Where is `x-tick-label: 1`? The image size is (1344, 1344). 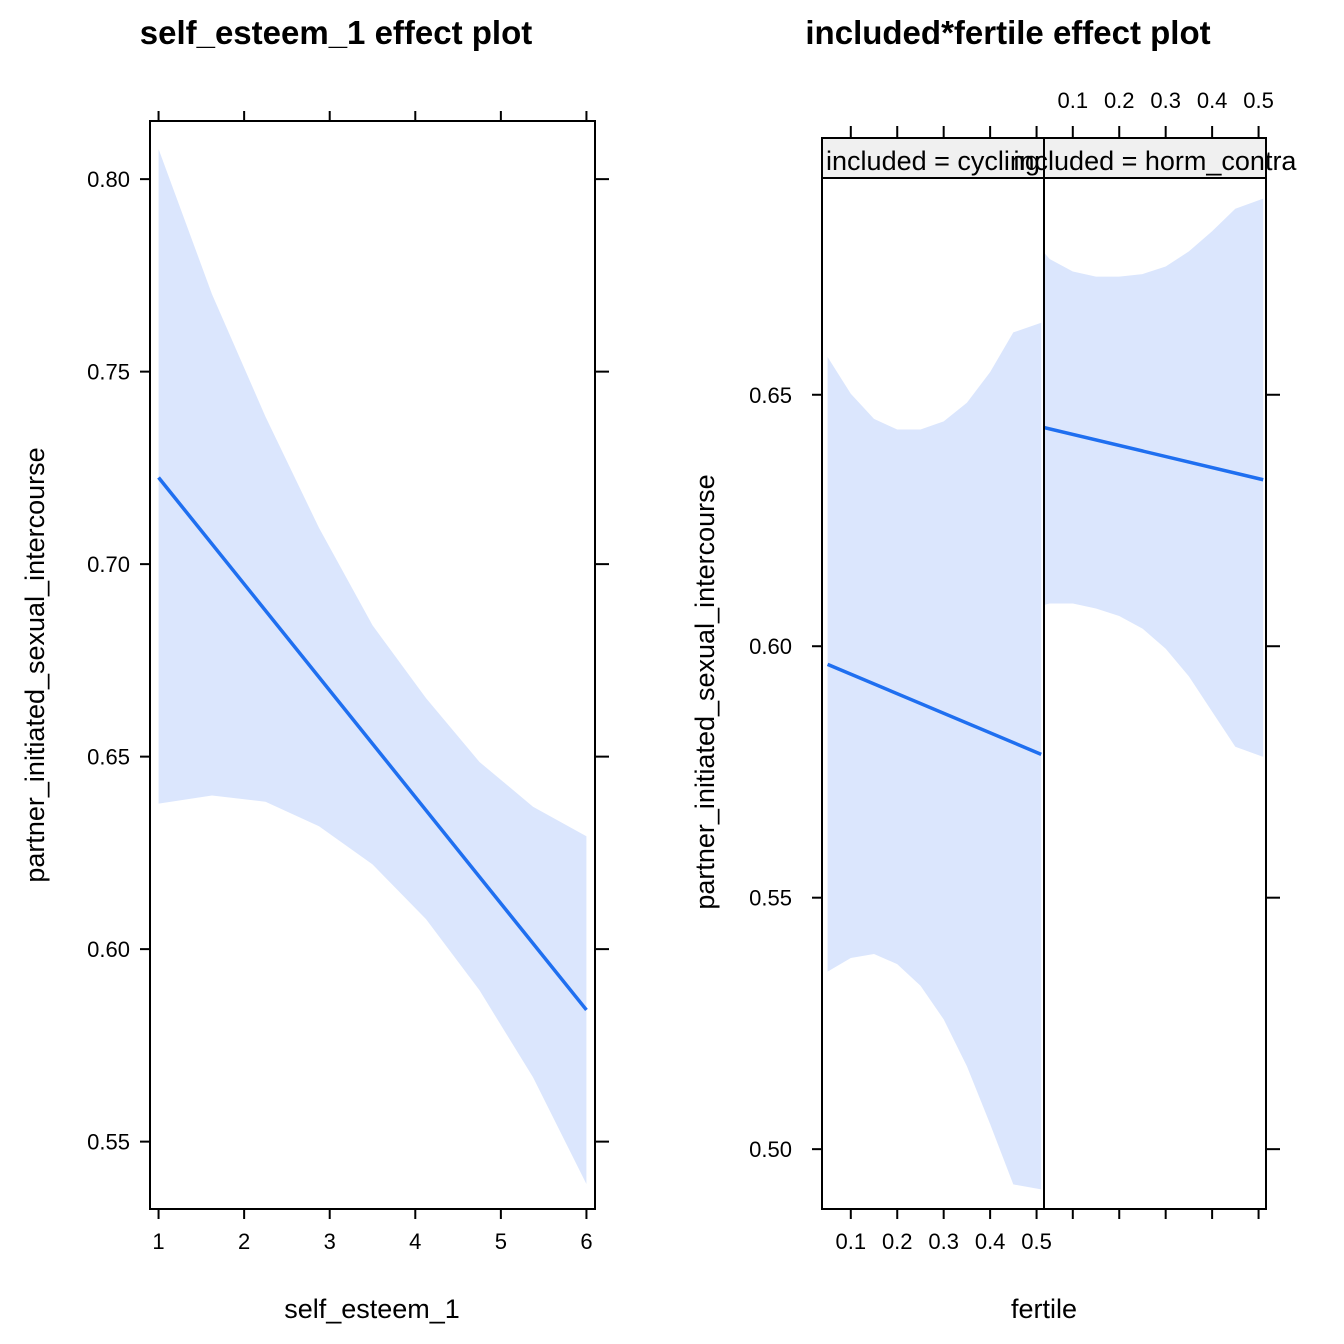 x-tick-label: 1 is located at coordinates (158, 1241).